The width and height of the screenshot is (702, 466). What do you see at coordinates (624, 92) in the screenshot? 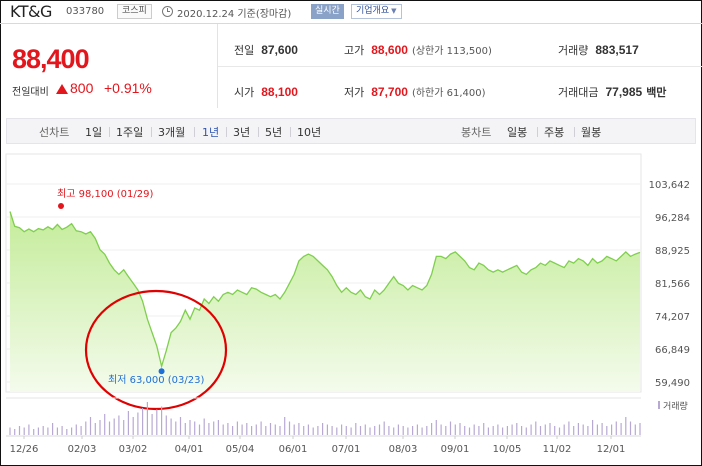
I see `stat-value: 77,985` at bounding box center [624, 92].